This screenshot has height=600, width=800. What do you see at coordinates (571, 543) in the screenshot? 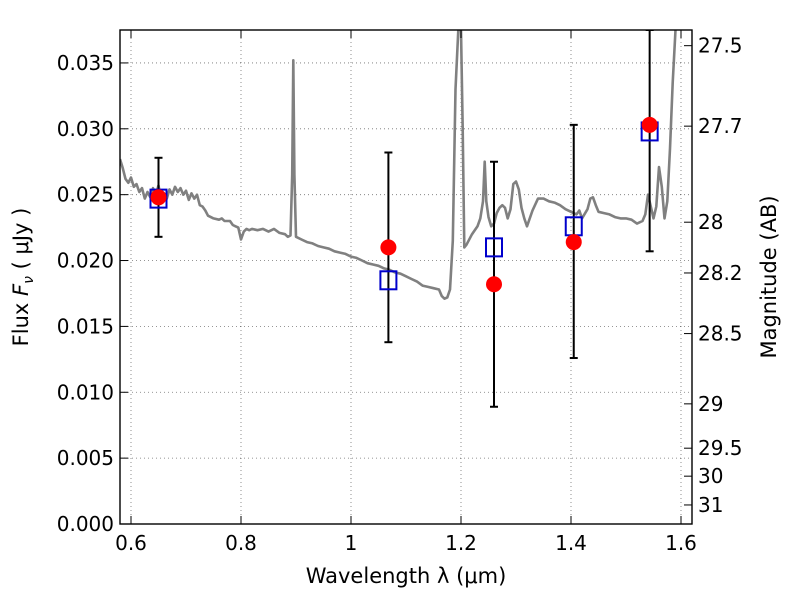
I see `x-tick-label: 1.4` at bounding box center [571, 543].